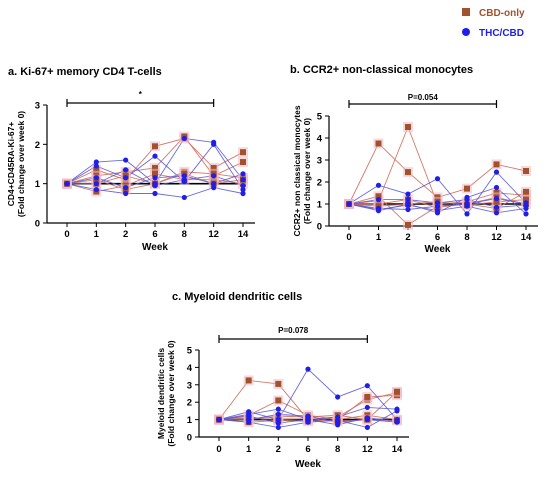  Describe the element at coordinates (320, 117) in the screenshot. I see `y-tick-label: 5` at that location.